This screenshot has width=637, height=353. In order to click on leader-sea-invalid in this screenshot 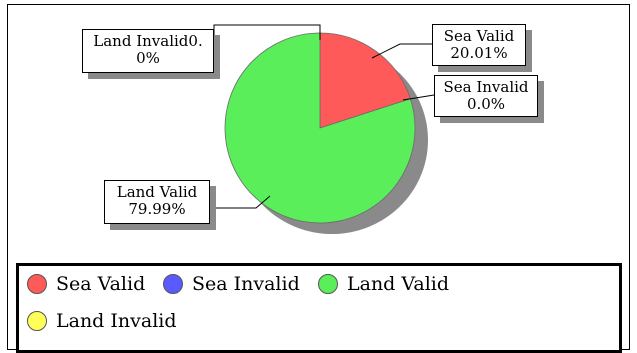, I will do `click(418, 97)`.